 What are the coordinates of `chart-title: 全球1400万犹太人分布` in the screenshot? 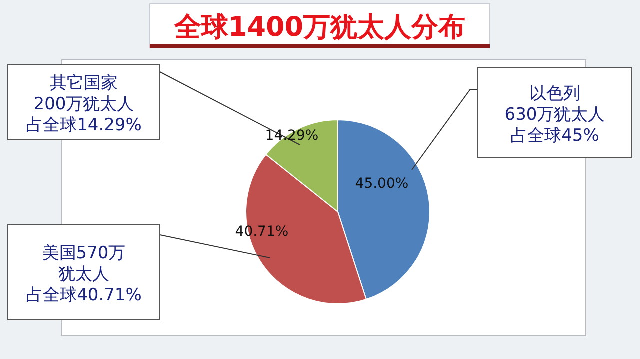 It's located at (319, 27).